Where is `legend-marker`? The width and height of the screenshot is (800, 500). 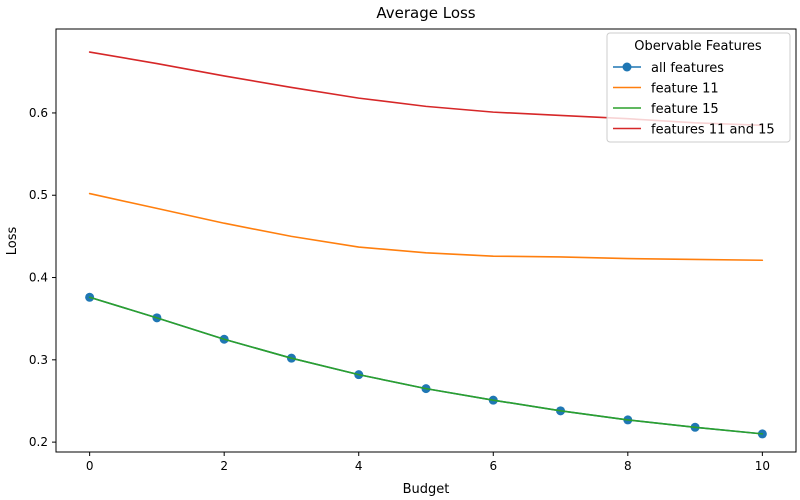 legend-marker is located at coordinates (627, 67).